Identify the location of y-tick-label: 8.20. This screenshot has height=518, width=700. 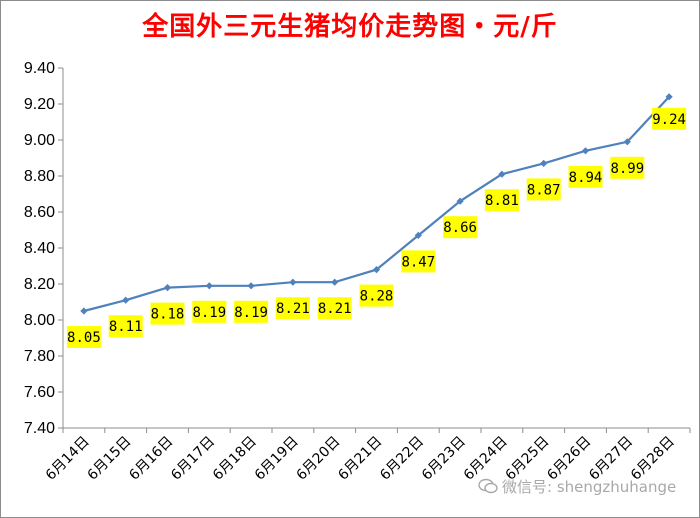
(39, 284).